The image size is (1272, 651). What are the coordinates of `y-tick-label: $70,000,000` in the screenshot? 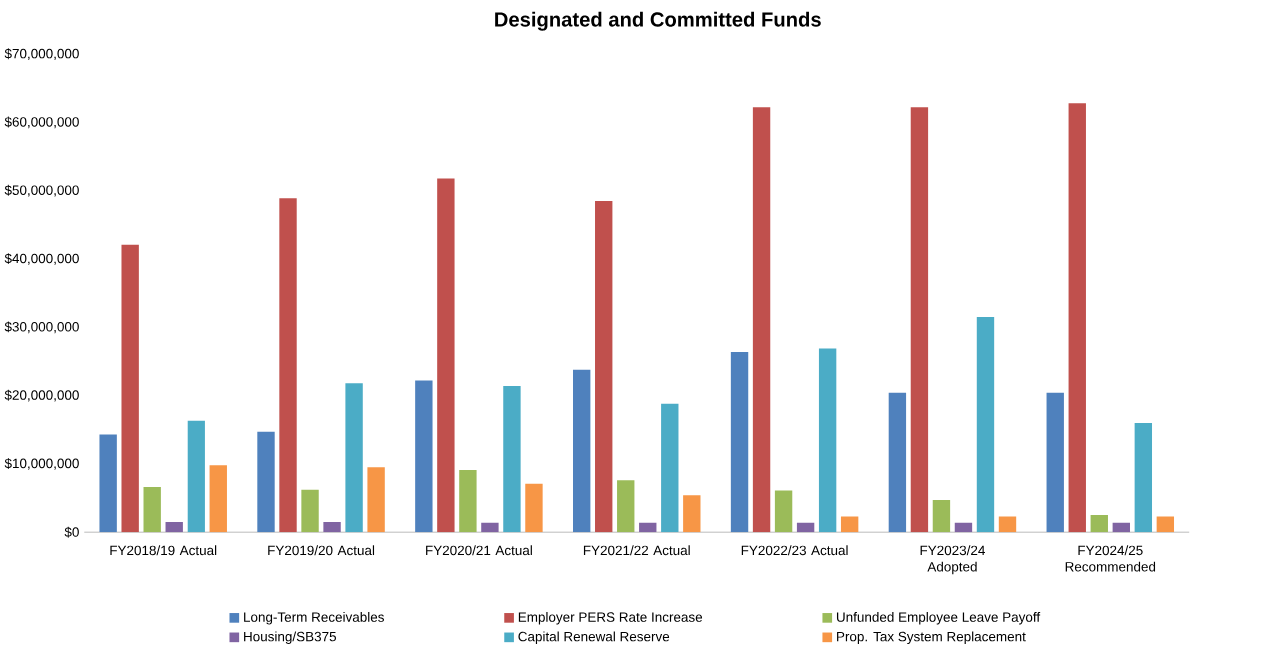 It's located at (41, 54).